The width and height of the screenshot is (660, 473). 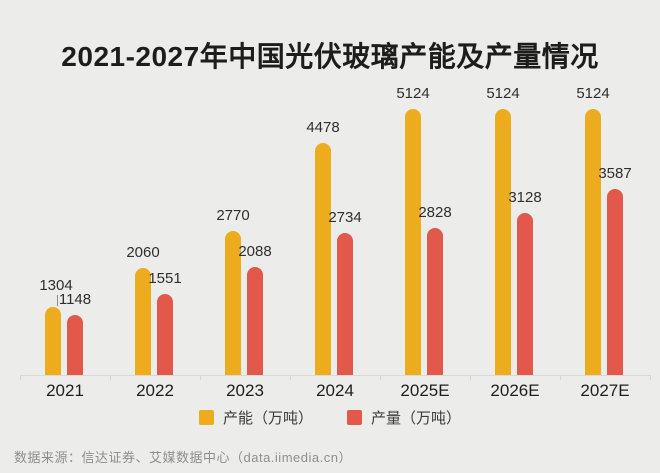 What do you see at coordinates (615, 282) in the screenshot?
I see `bar-output-2027E` at bounding box center [615, 282].